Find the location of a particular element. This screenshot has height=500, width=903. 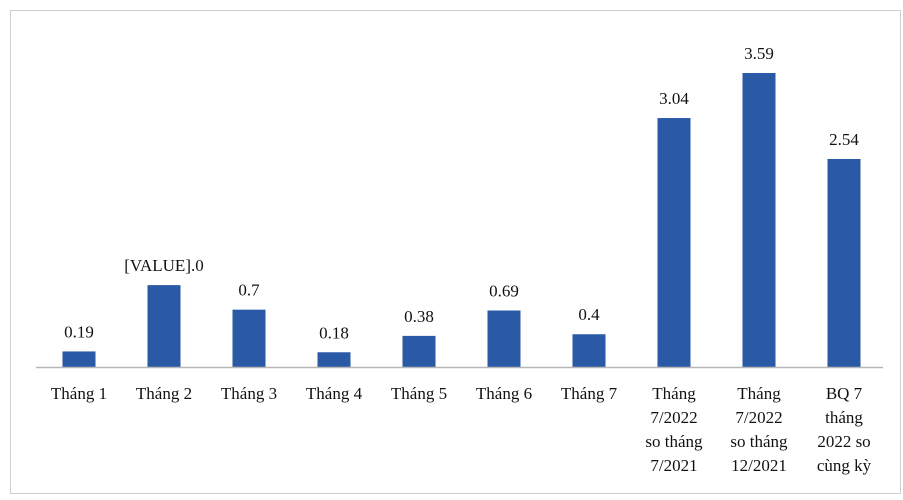

category-label-line: Tháng 5 is located at coordinates (419, 393).